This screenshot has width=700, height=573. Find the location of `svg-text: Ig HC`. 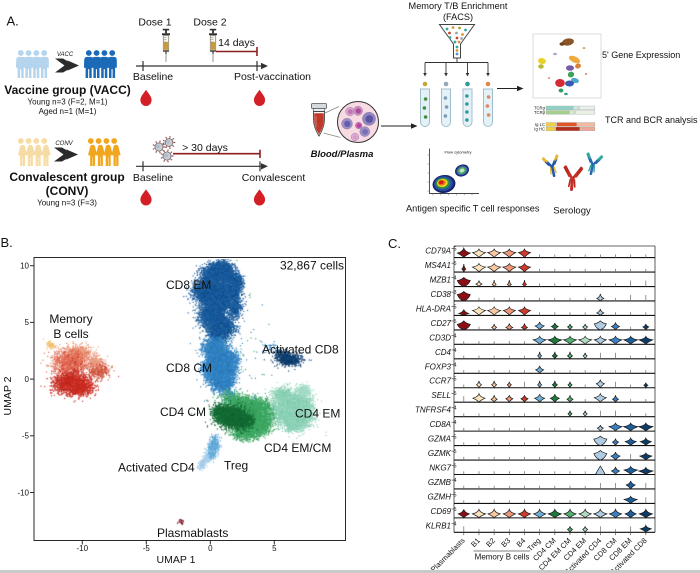

svg-text: Ig HC is located at coordinates (539, 128).